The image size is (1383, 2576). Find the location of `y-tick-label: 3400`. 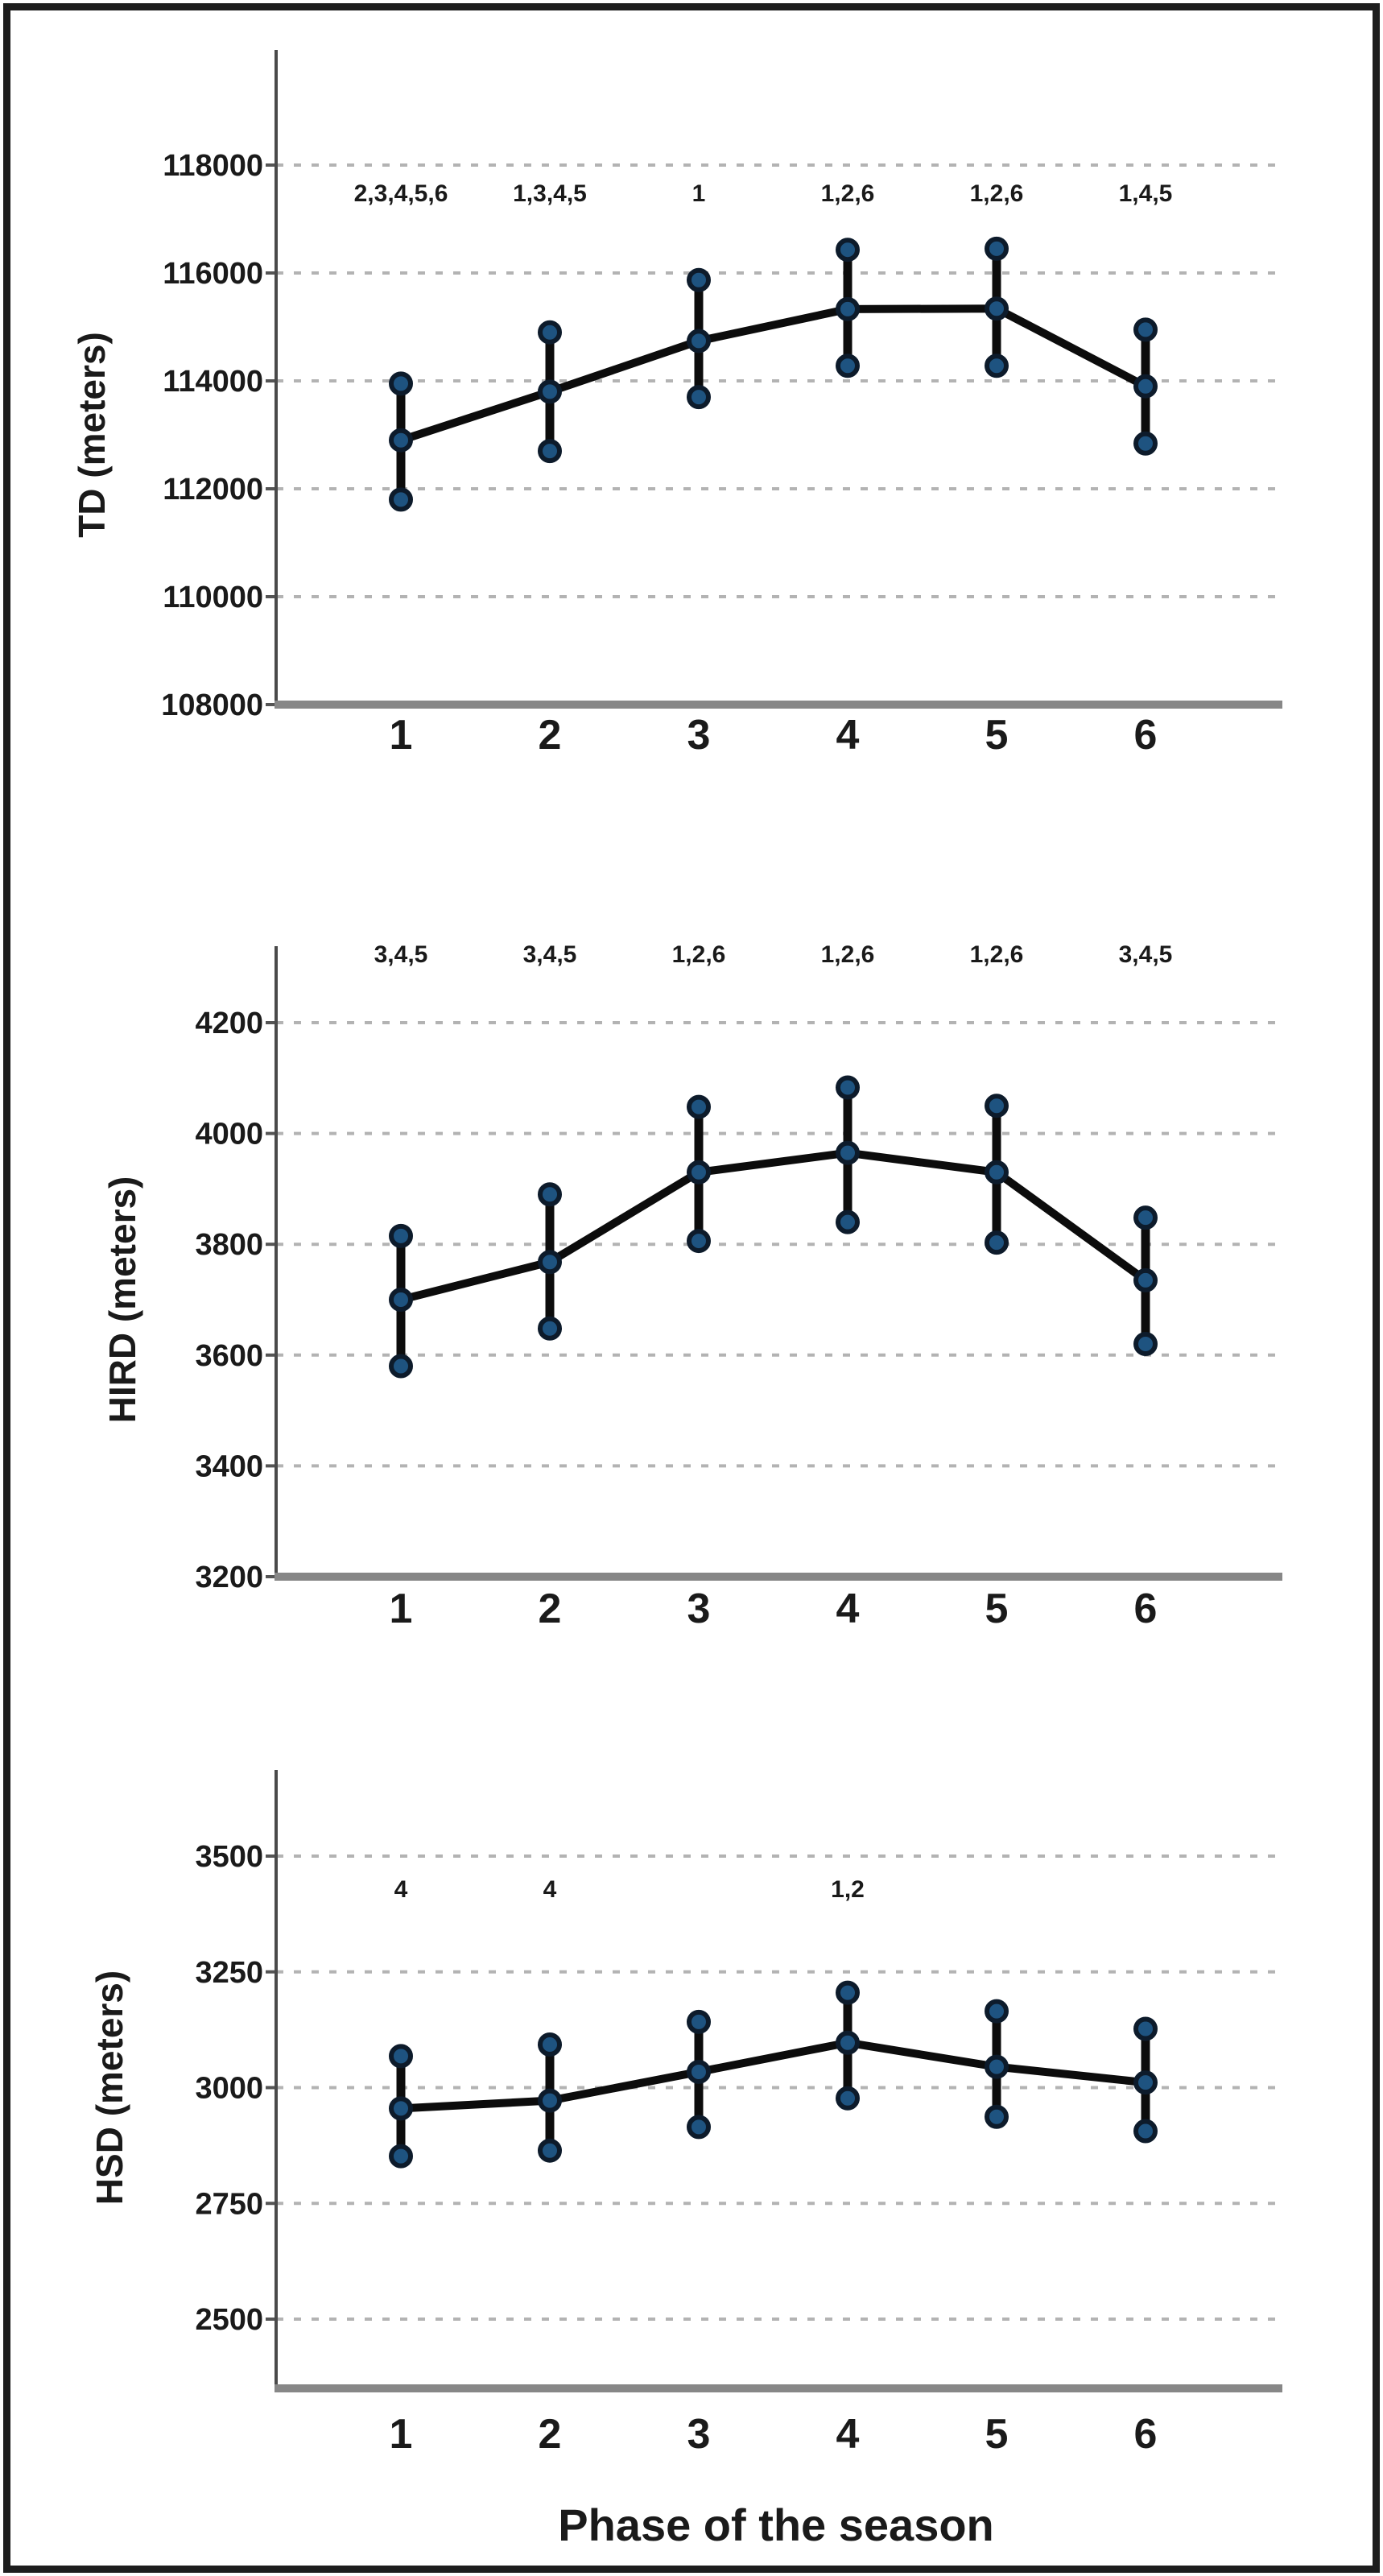

y-tick-label: 3400 is located at coordinates (229, 1466).